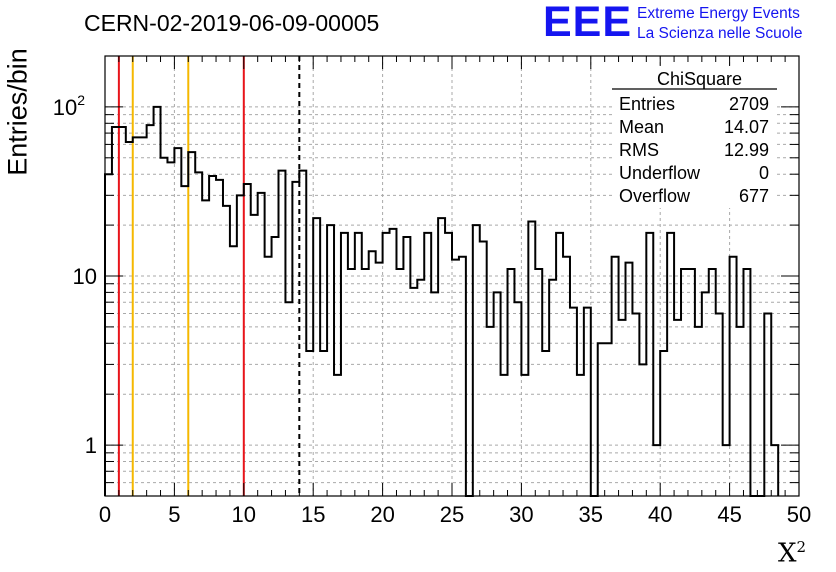 This screenshot has width=836, height=572. Describe the element at coordinates (764, 173) in the screenshot. I see `stats-row-value: 0` at that location.